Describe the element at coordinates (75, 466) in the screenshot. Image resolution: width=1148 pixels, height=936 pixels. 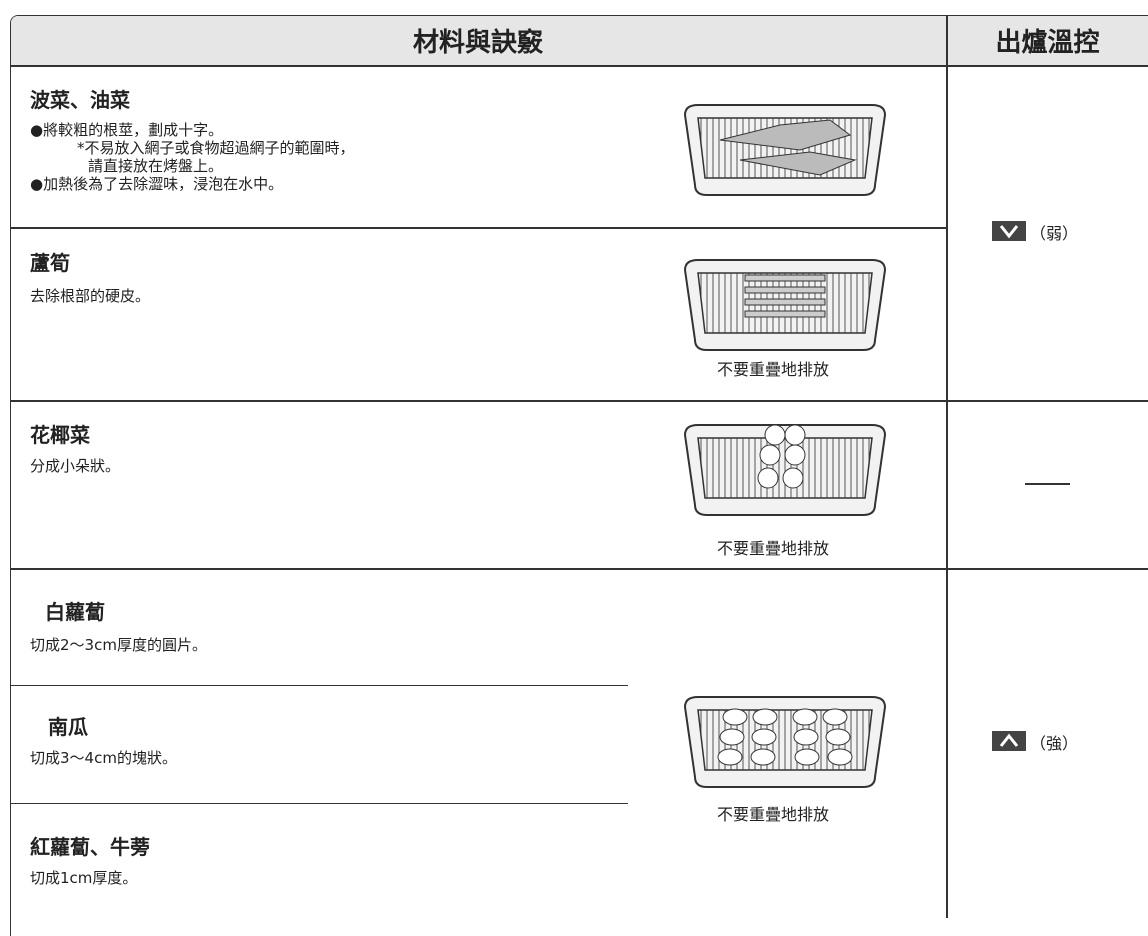
I see `item-note: 分成小朵狀。` at that location.